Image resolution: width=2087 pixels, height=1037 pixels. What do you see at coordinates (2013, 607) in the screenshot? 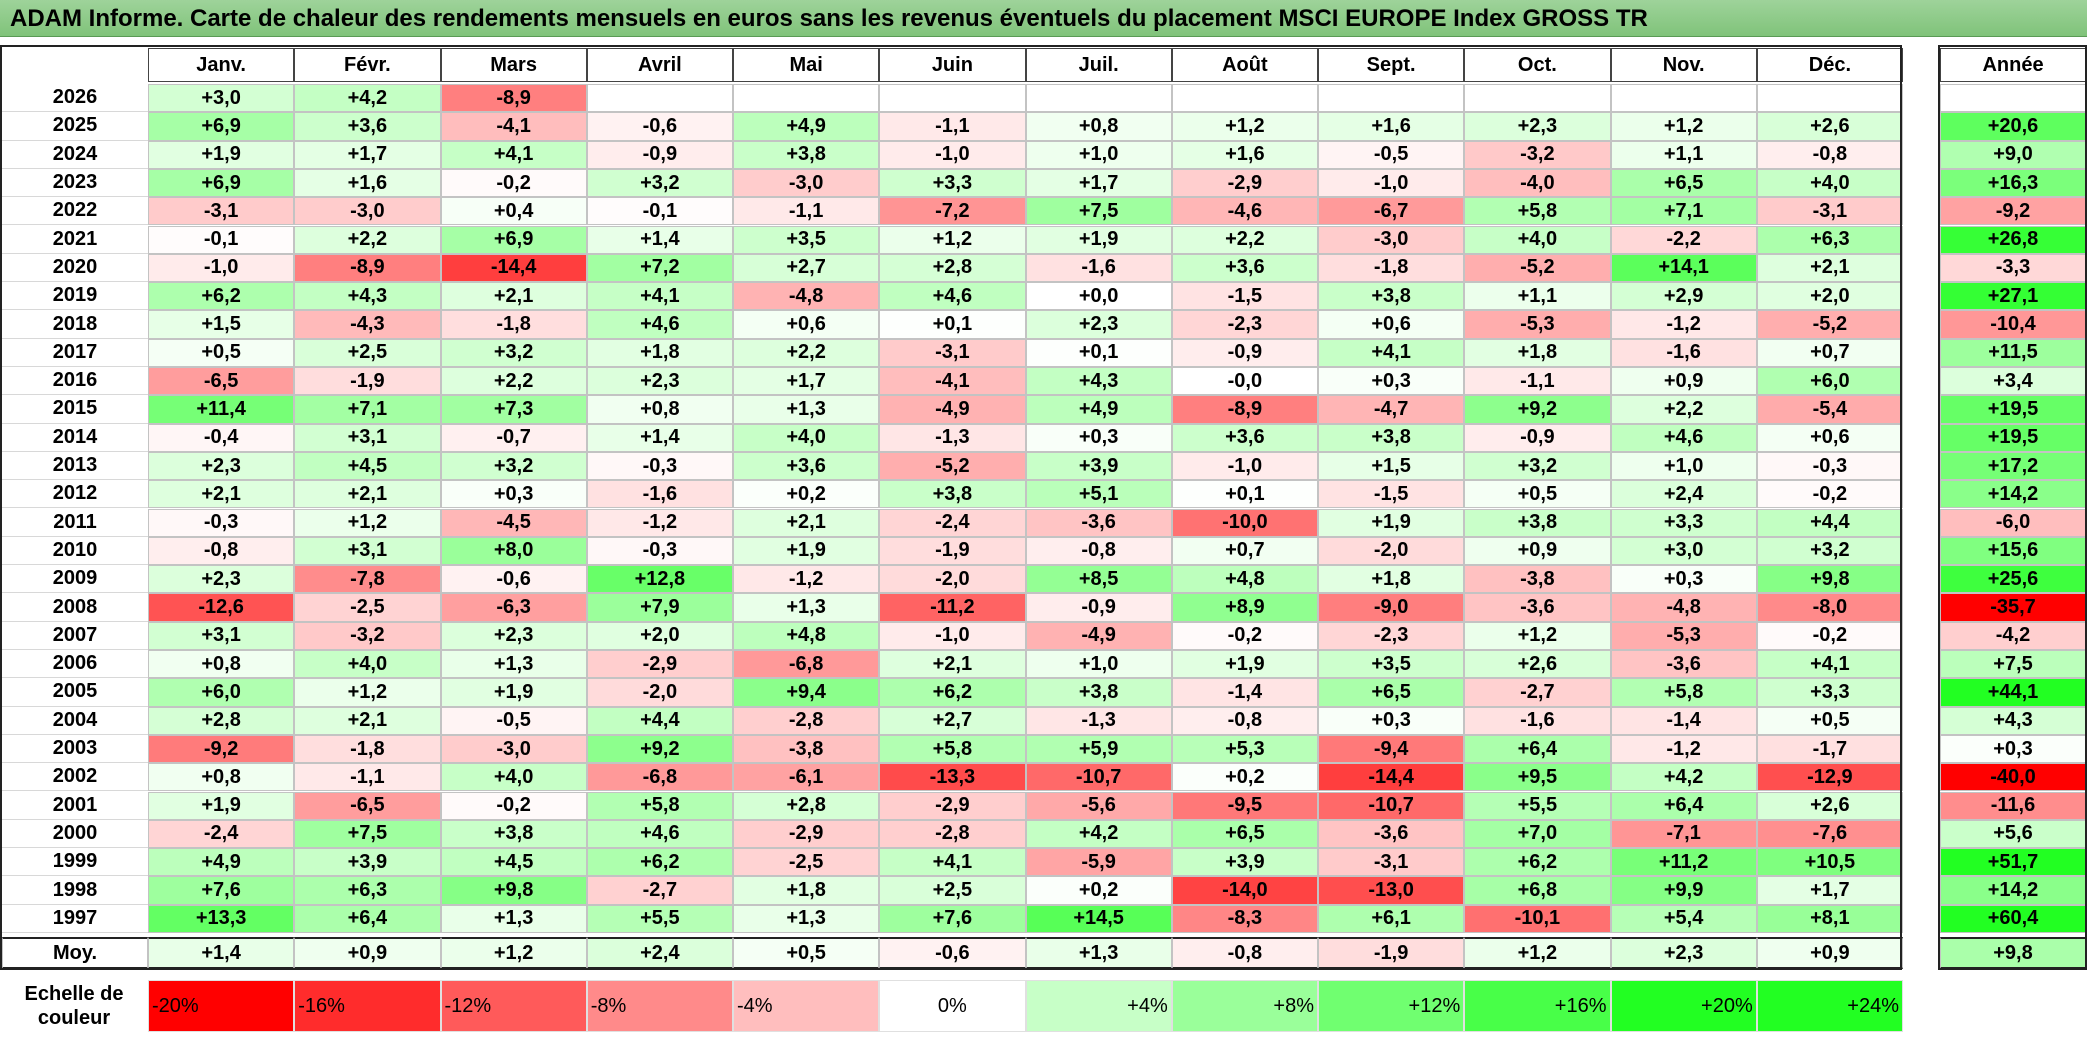
I see `annual-cell: -35,7` at bounding box center [2013, 607].